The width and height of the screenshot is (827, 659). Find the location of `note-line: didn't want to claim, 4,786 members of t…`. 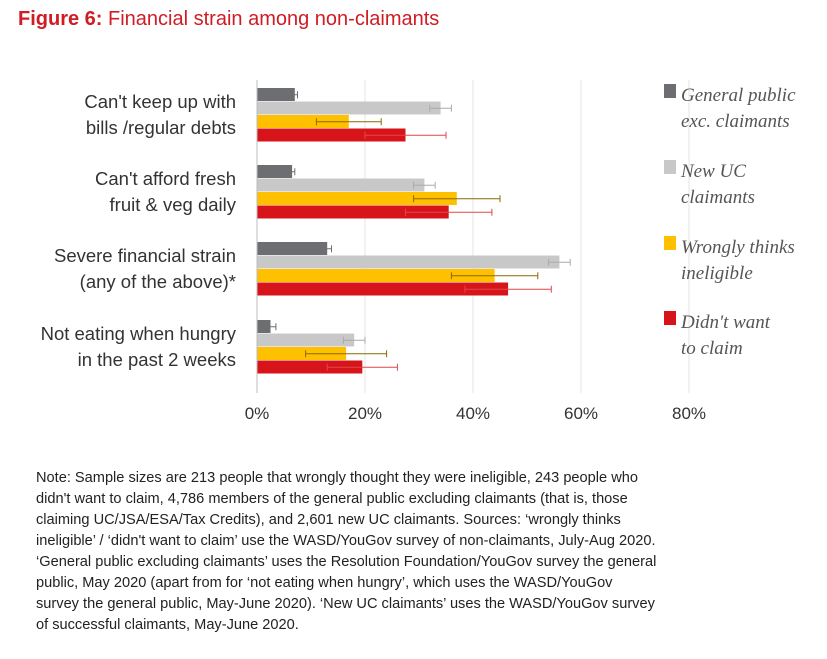

note-line: didn't want to claim, 4,786 members of t… is located at coordinates (332, 499).